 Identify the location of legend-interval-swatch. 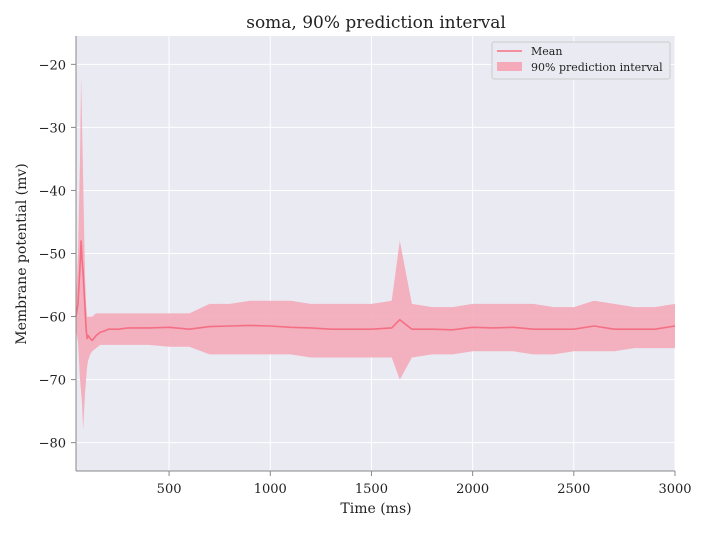
(509, 66).